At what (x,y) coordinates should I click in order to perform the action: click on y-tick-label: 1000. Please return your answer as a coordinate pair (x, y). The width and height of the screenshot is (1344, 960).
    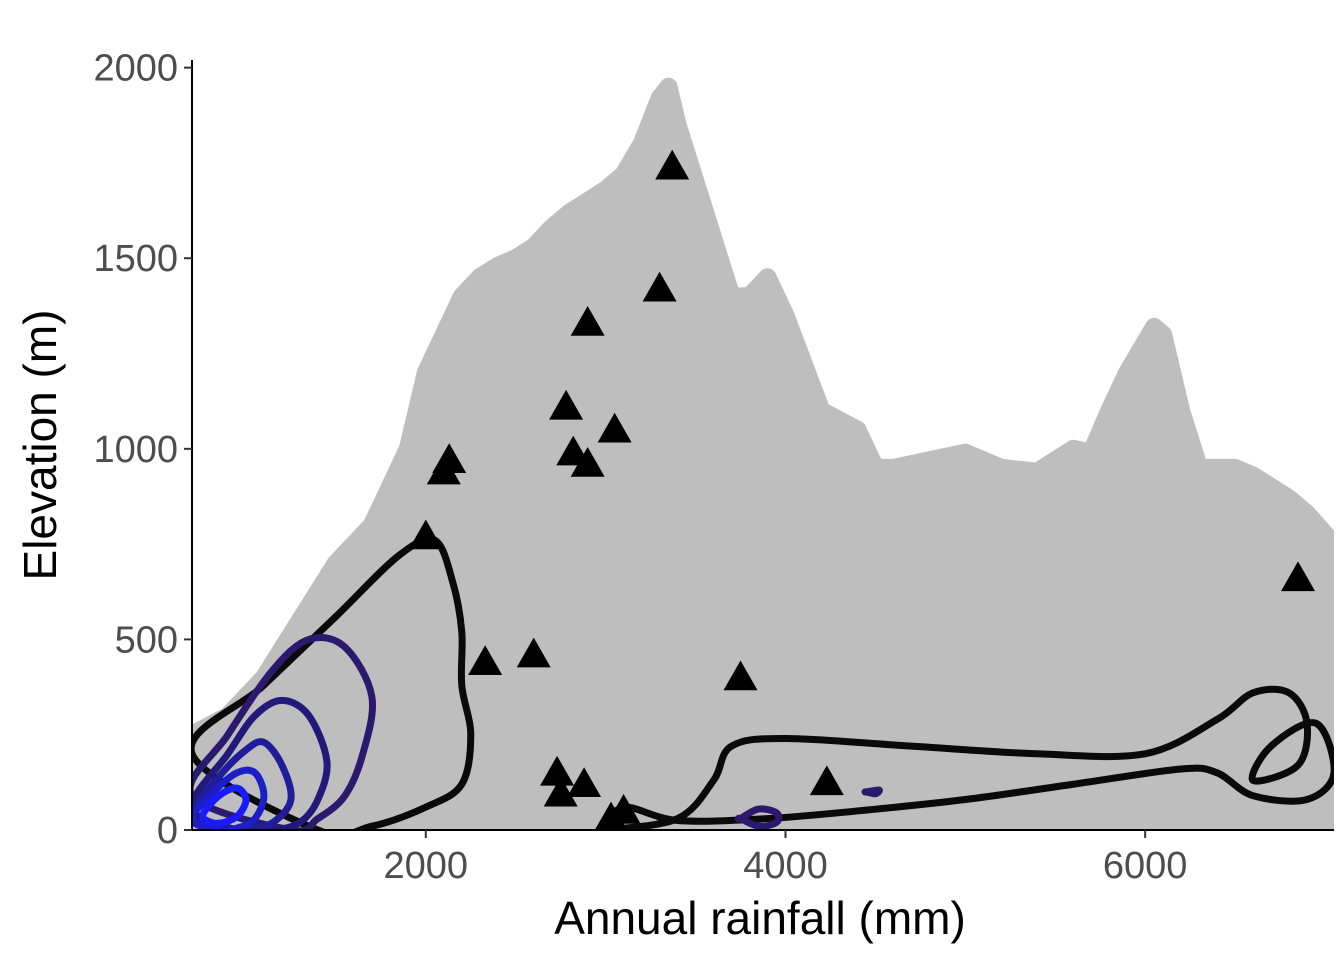
    Looking at the image, I should click on (135, 450).